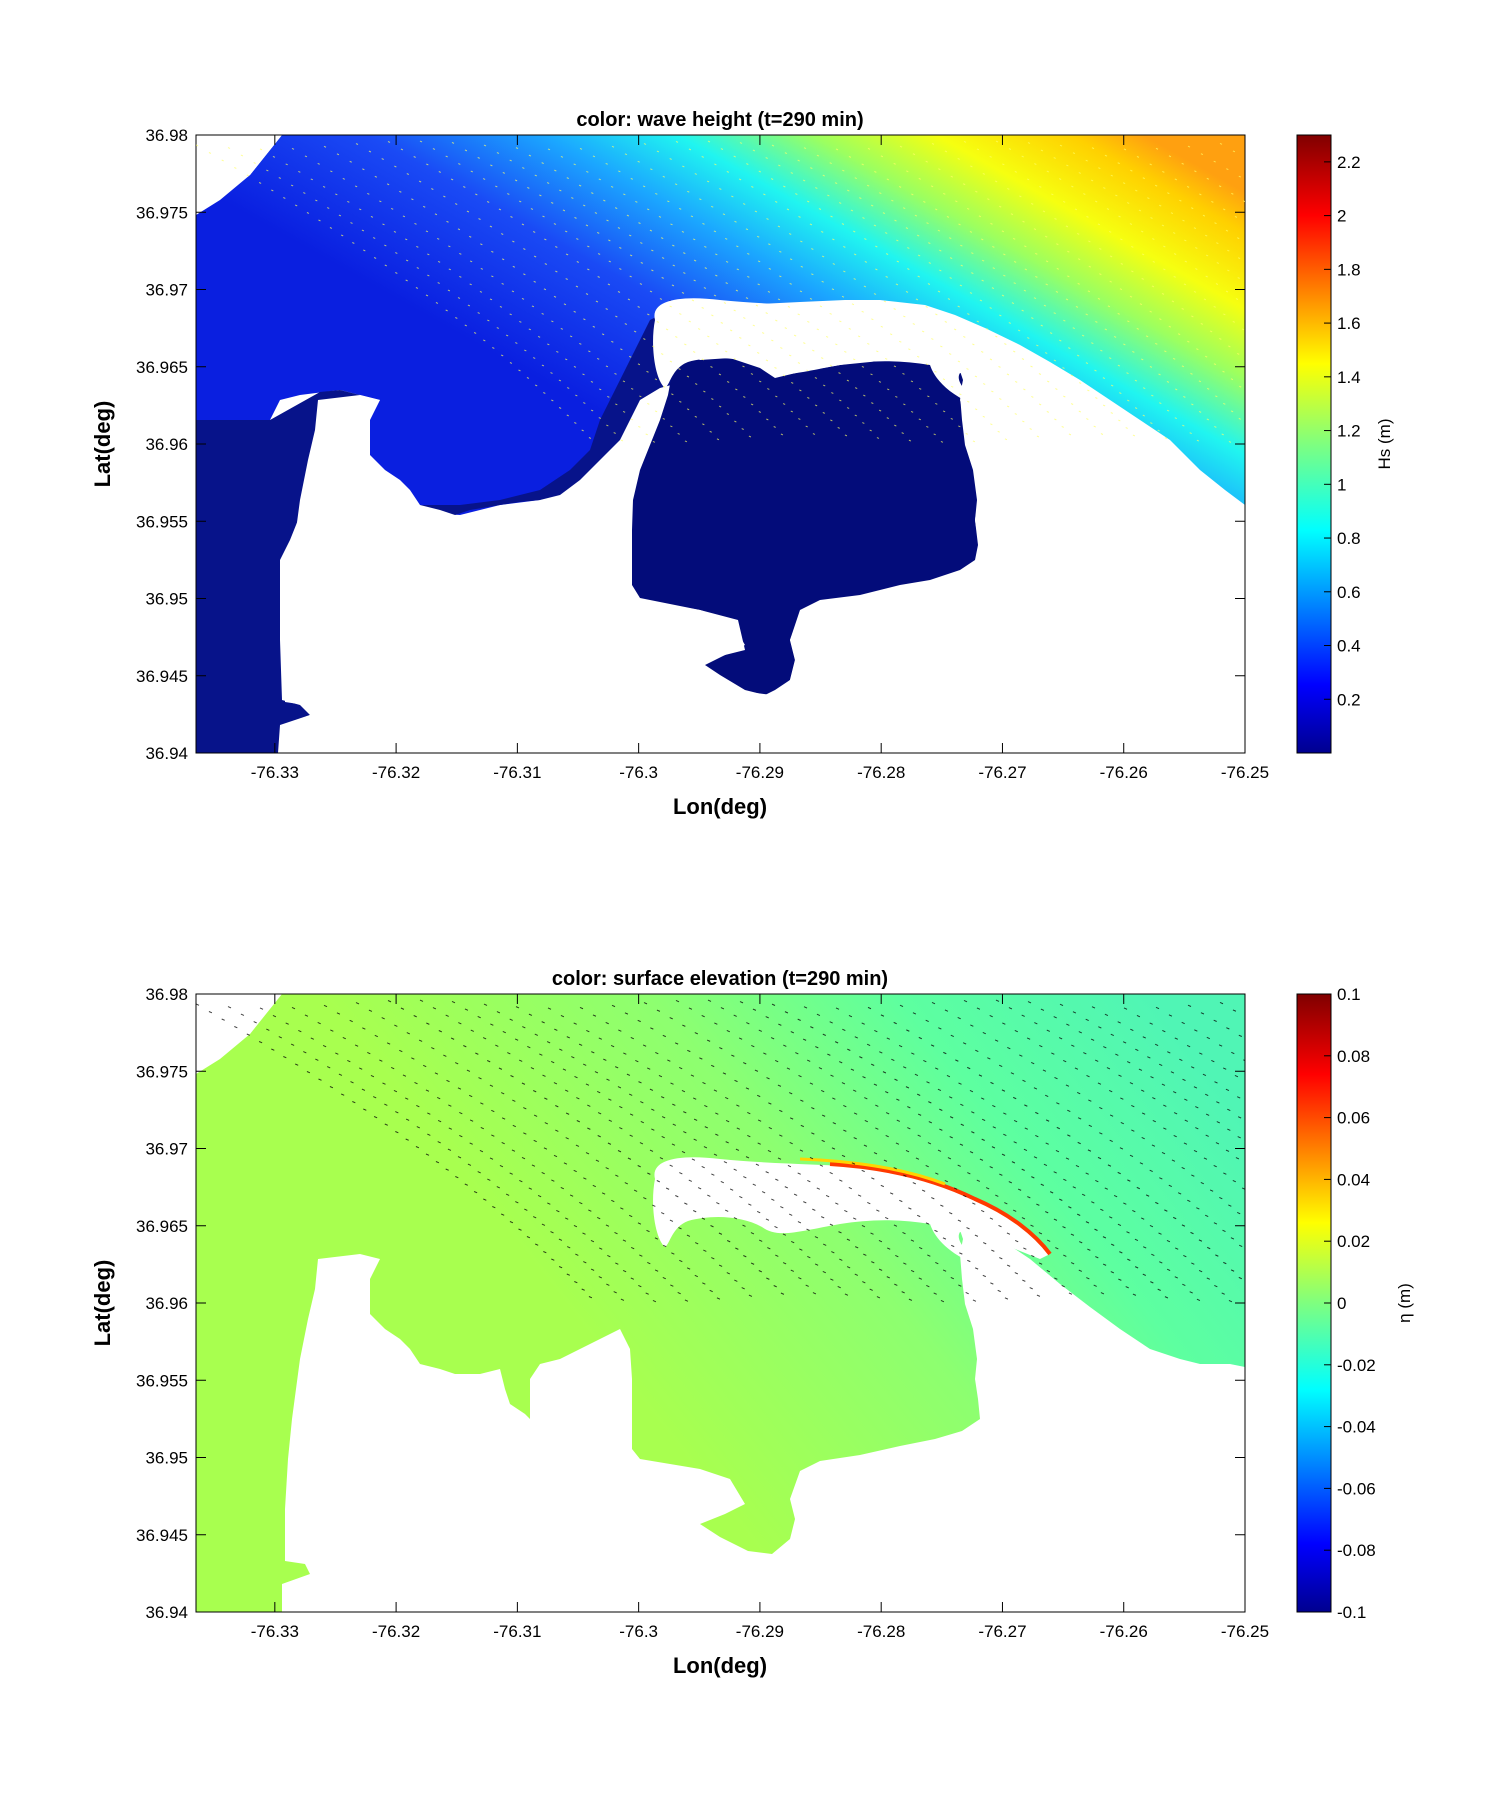  I want to click on hs-enclosed-bay, so click(804, 525).